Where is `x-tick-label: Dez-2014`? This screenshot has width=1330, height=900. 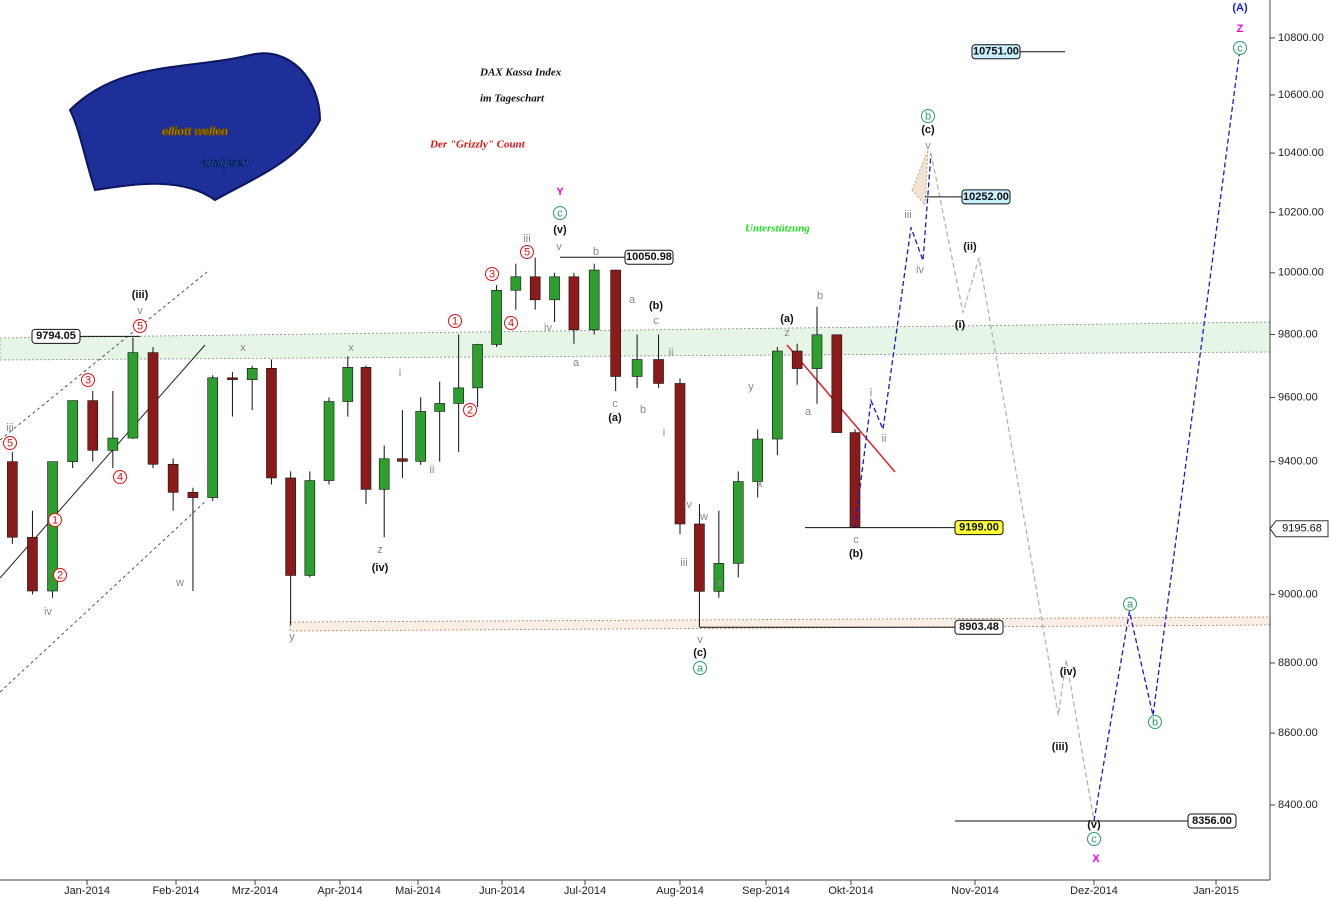
x-tick-label: Dez-2014 is located at coordinates (1094, 891).